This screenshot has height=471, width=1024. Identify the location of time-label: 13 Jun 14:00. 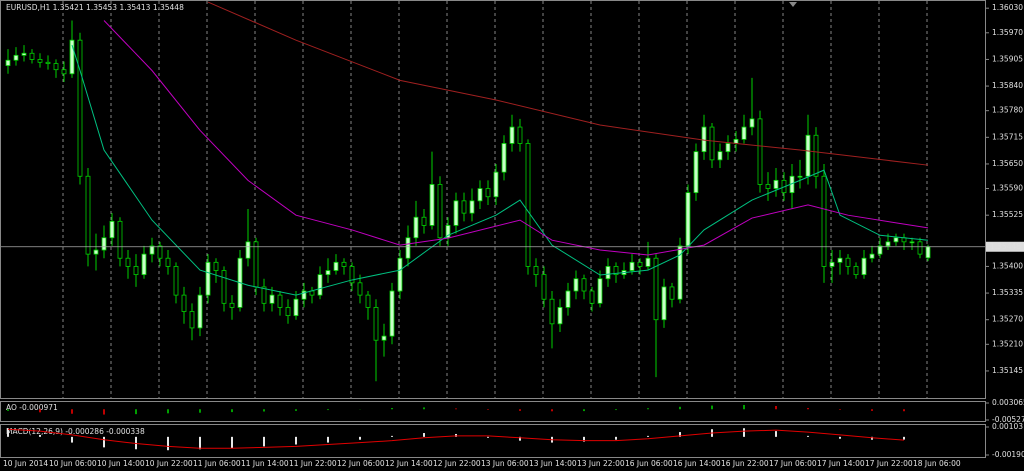
(553, 463).